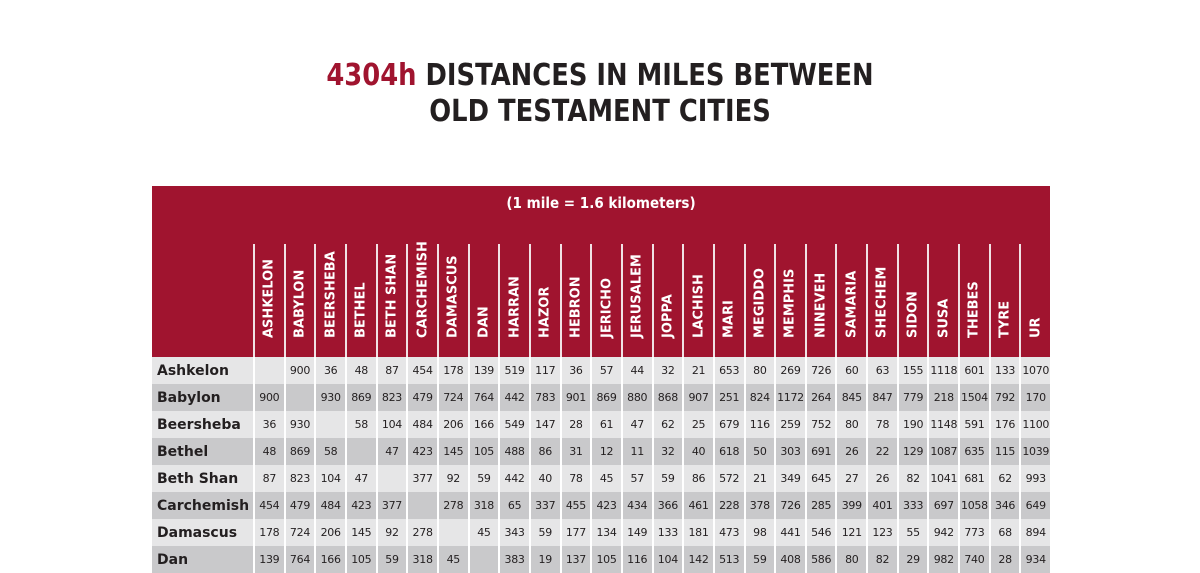 This screenshot has height=573, width=1200. Describe the element at coordinates (697, 424) in the screenshot. I see `distance-cell: 25` at that location.